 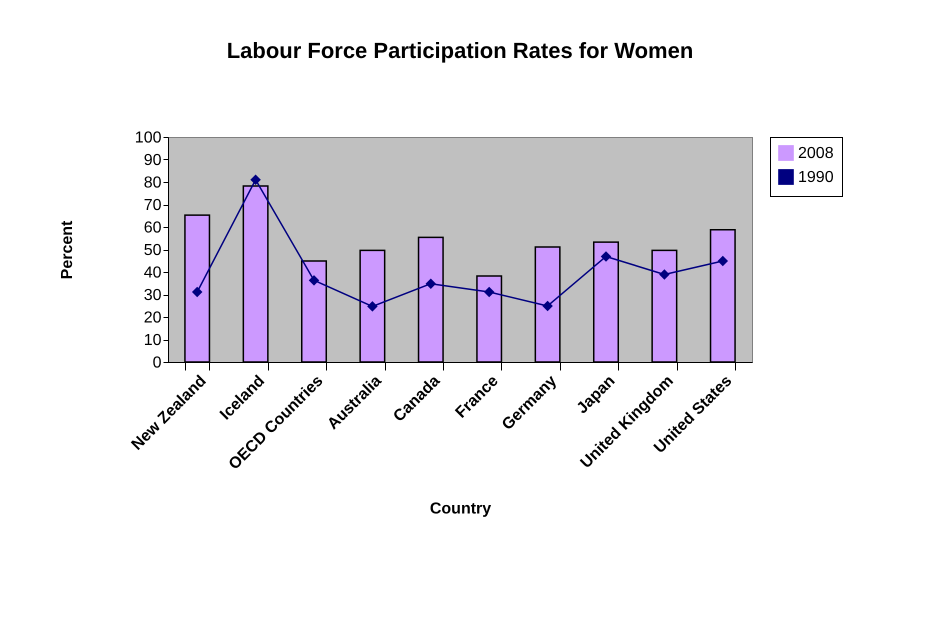 I want to click on y-tick-label: 100, so click(x=148, y=138).